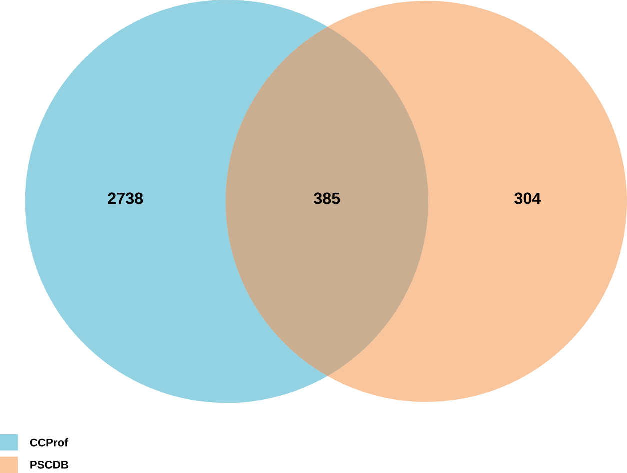  Describe the element at coordinates (126, 198) in the screenshot. I see `data-label: 2738` at that location.